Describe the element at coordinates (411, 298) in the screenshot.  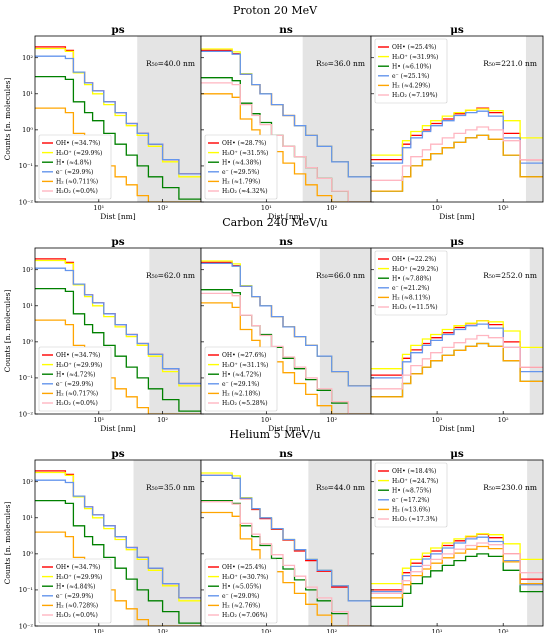
I see `legend-label-H2: H₂ (≈8.11%)` at that location.